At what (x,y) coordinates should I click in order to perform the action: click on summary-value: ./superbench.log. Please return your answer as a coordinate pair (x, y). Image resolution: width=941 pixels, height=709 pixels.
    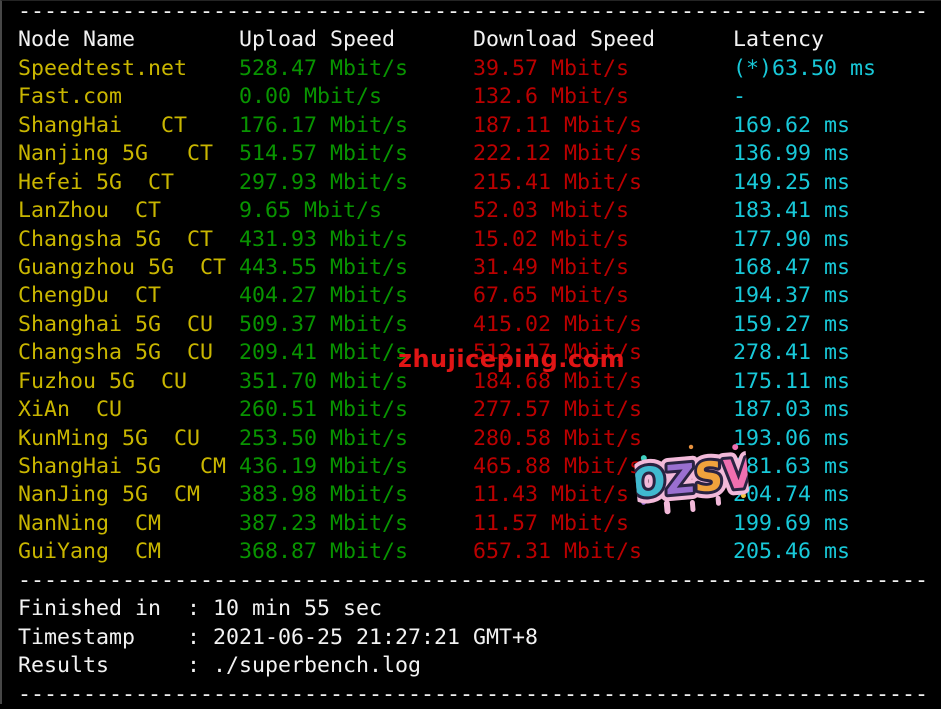
    Looking at the image, I should click on (317, 666).